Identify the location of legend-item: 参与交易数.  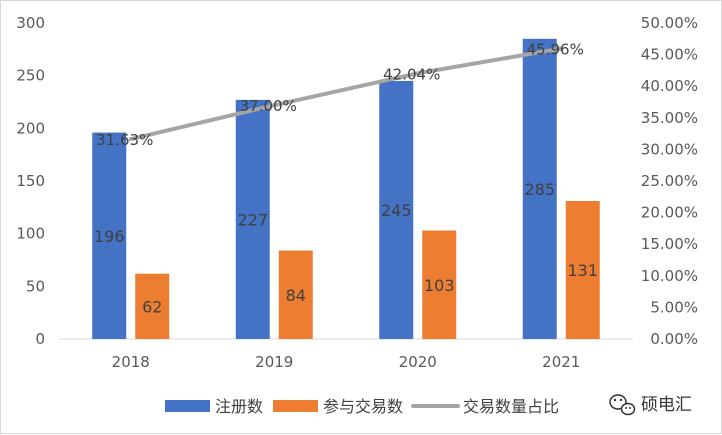
(338, 406).